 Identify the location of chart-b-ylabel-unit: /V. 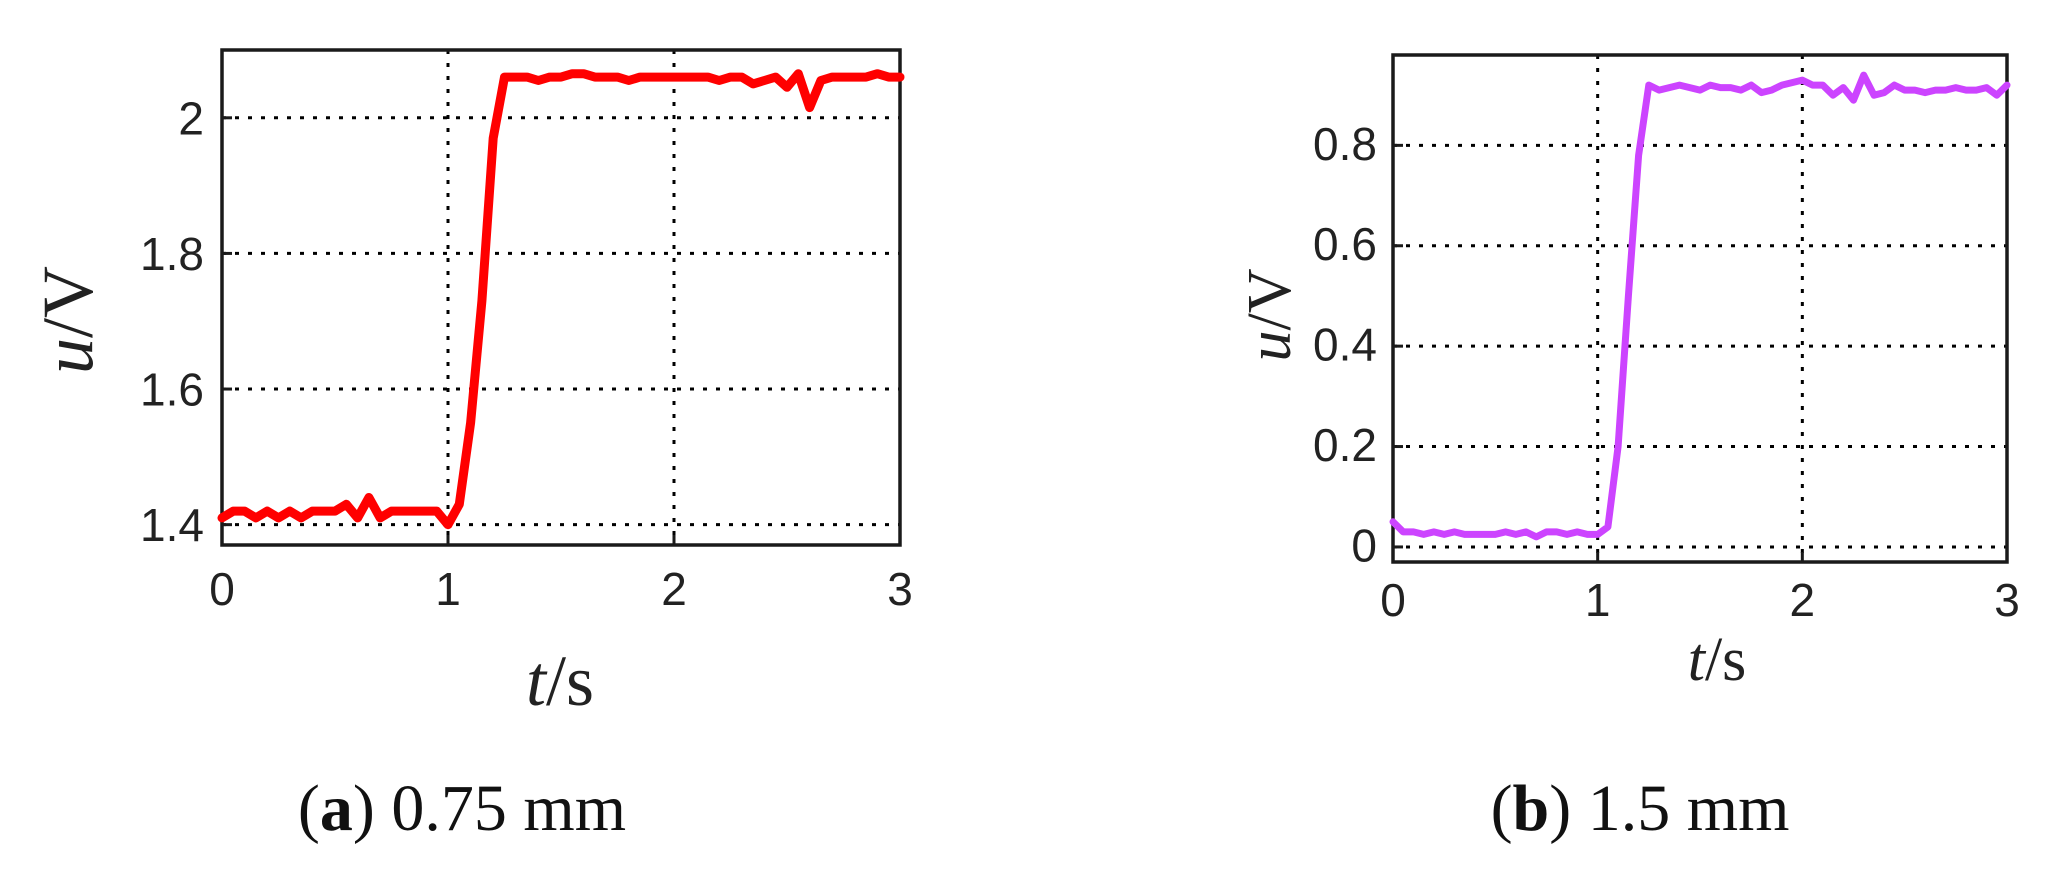
(1270, 299).